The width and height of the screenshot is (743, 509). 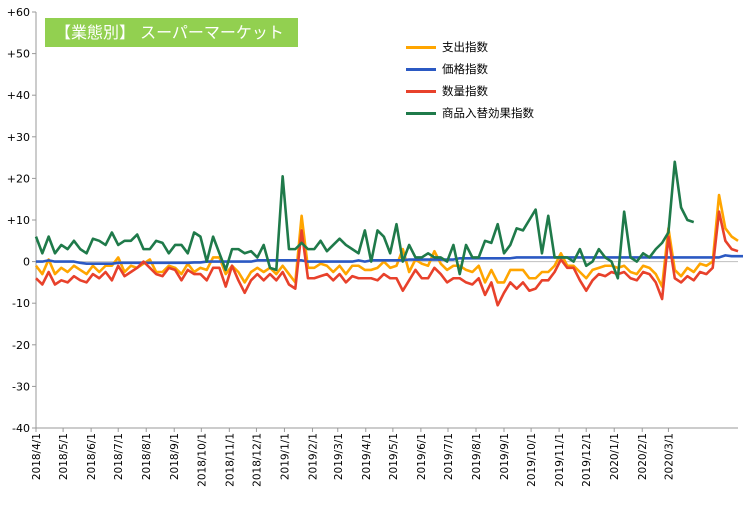 What do you see at coordinates (465, 91) in the screenshot?
I see `legend-label-quantity: 数量指数` at bounding box center [465, 91].